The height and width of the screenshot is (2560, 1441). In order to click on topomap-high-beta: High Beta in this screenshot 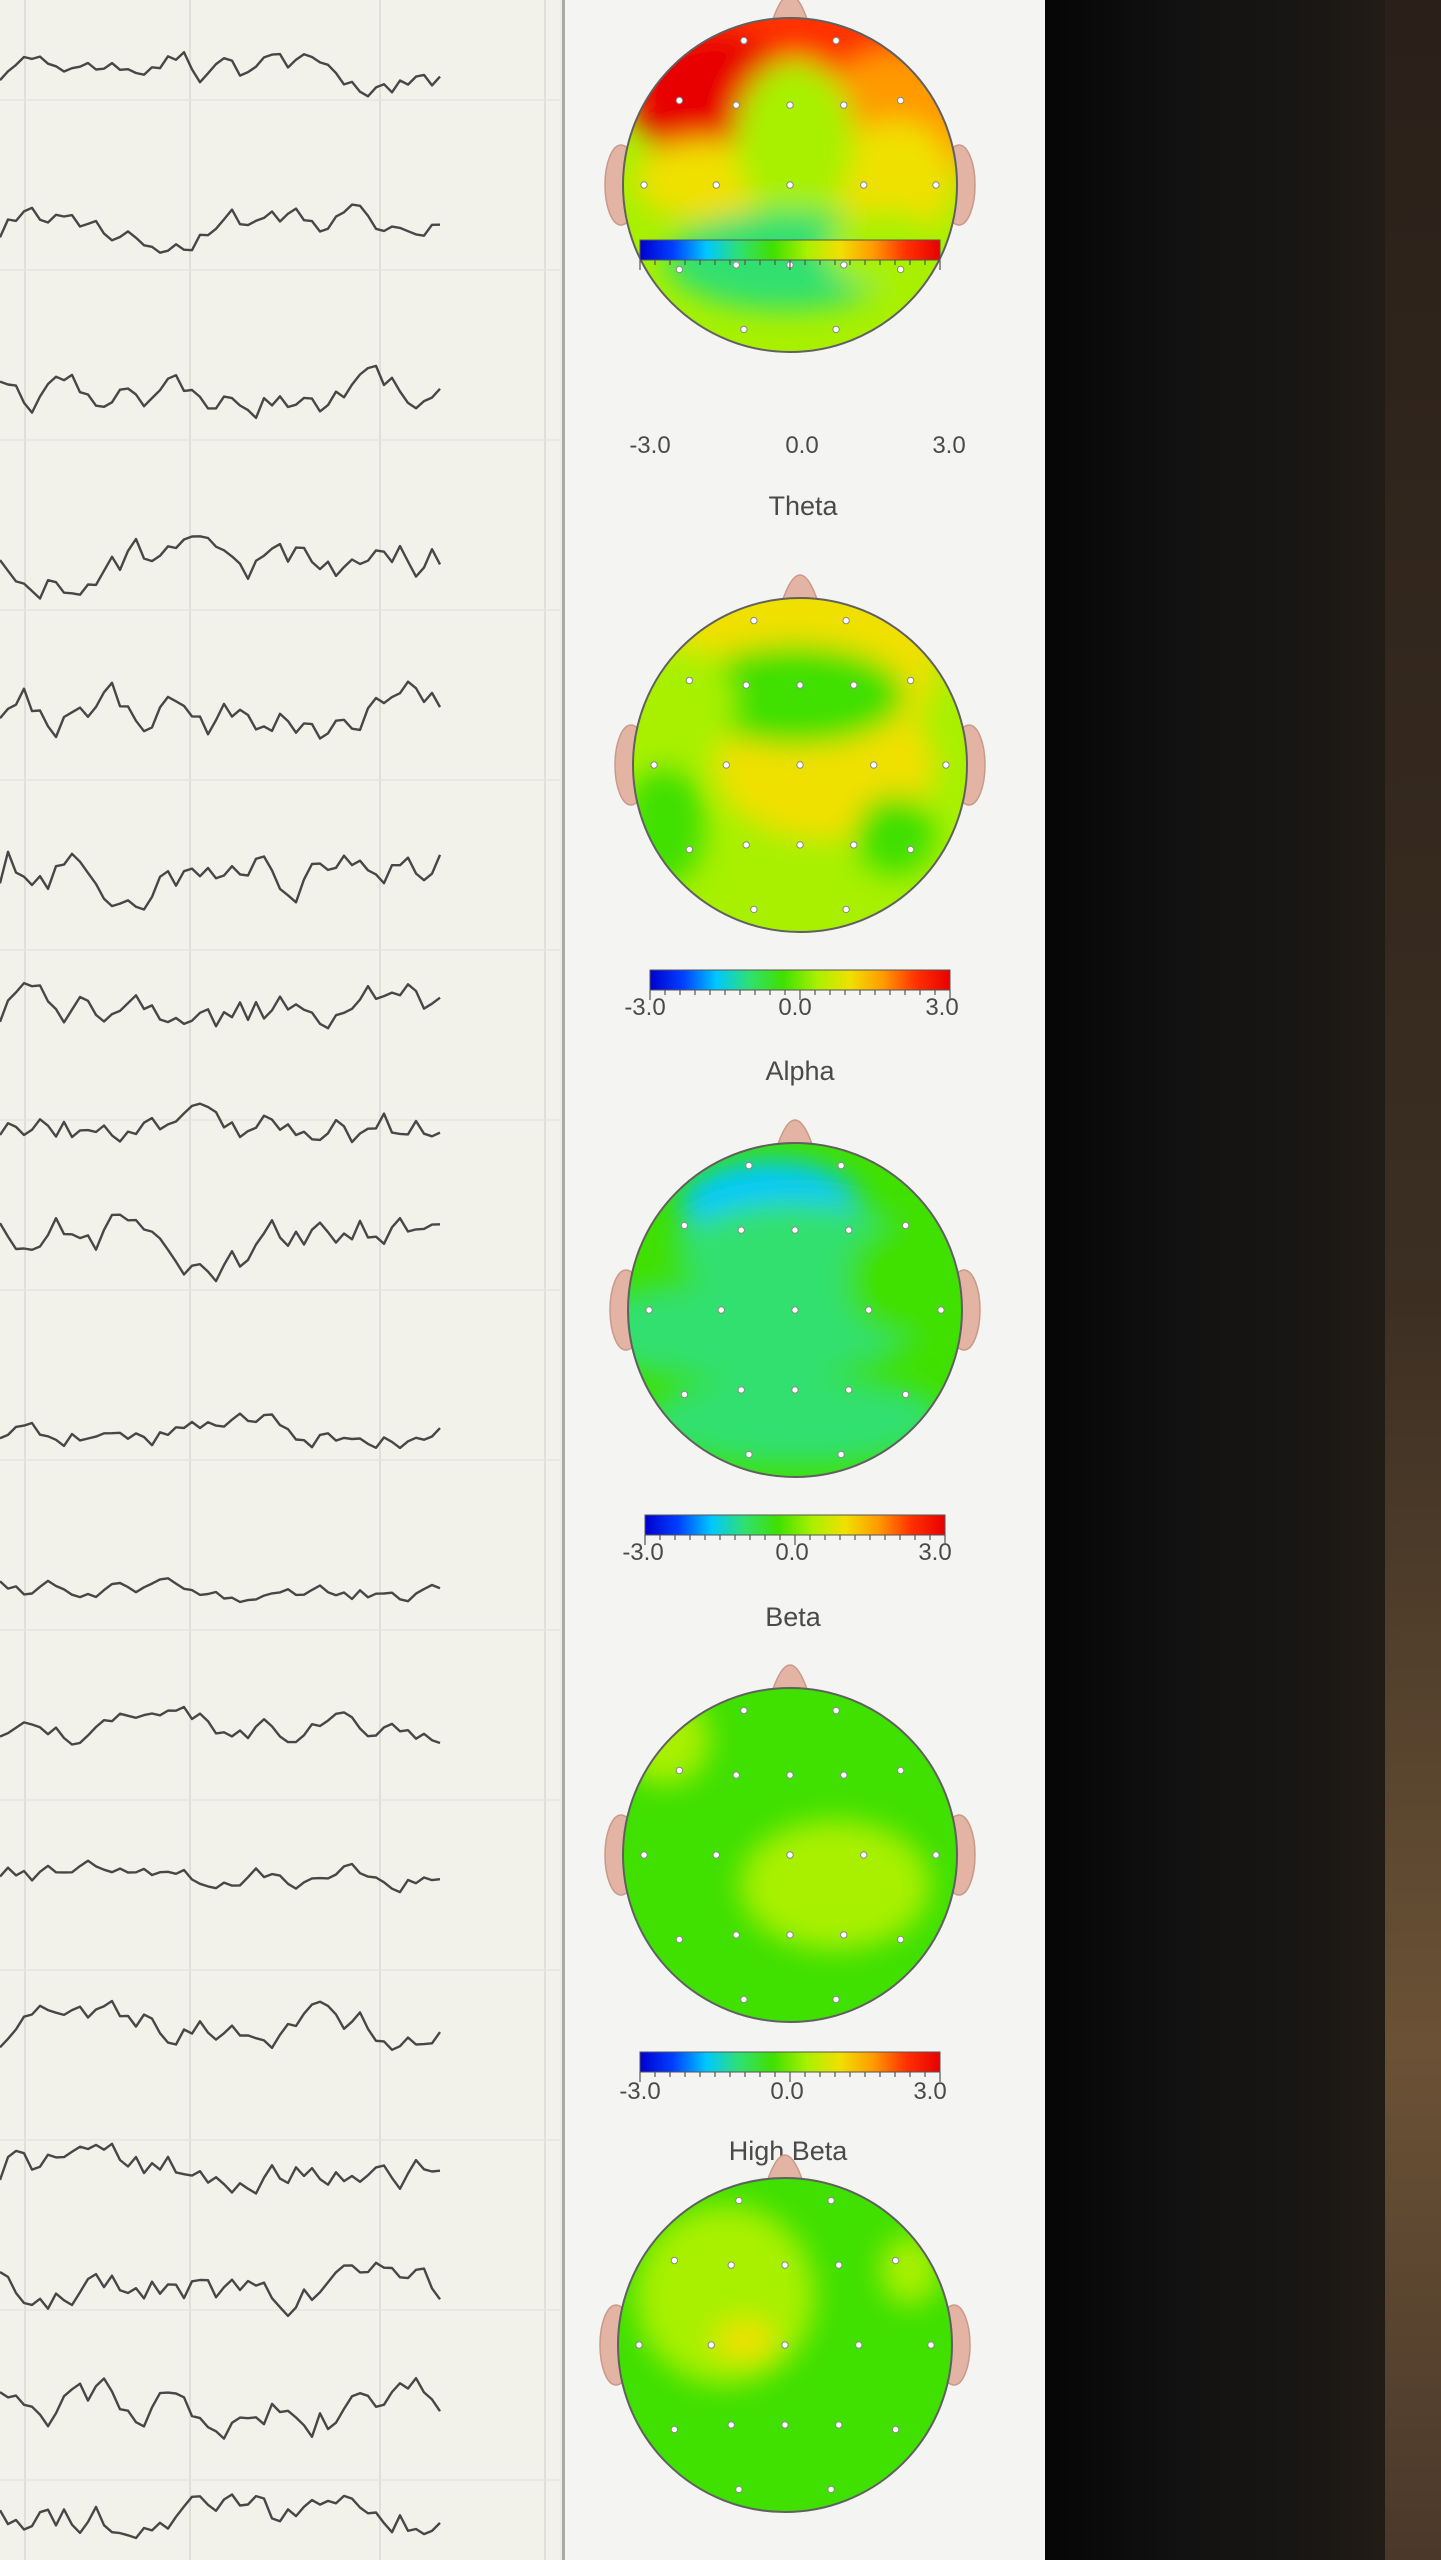, I will do `click(785, 2324)`.